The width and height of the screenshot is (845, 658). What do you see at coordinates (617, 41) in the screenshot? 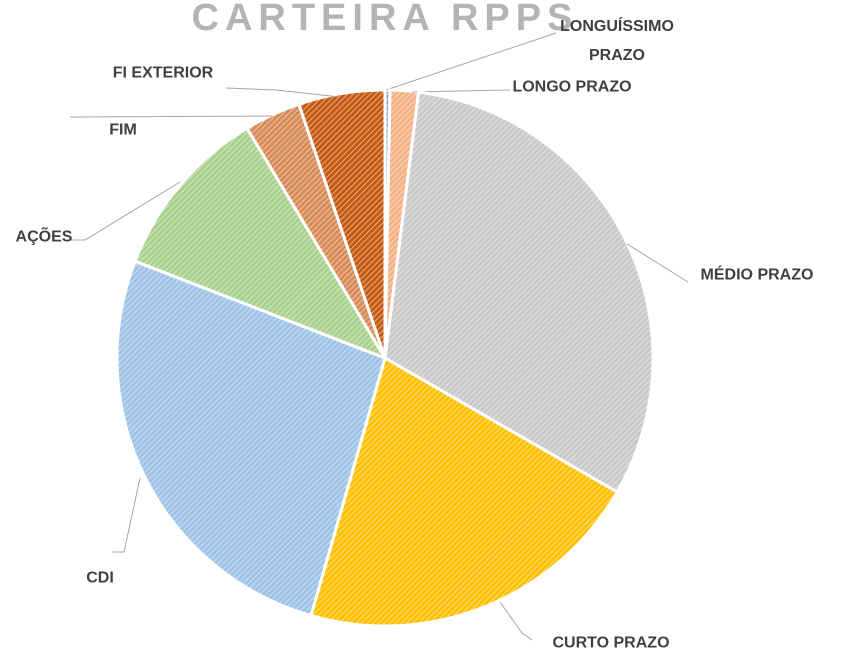
I see `slice-label: LONGUÍSSIMO PRAZO` at bounding box center [617, 41].